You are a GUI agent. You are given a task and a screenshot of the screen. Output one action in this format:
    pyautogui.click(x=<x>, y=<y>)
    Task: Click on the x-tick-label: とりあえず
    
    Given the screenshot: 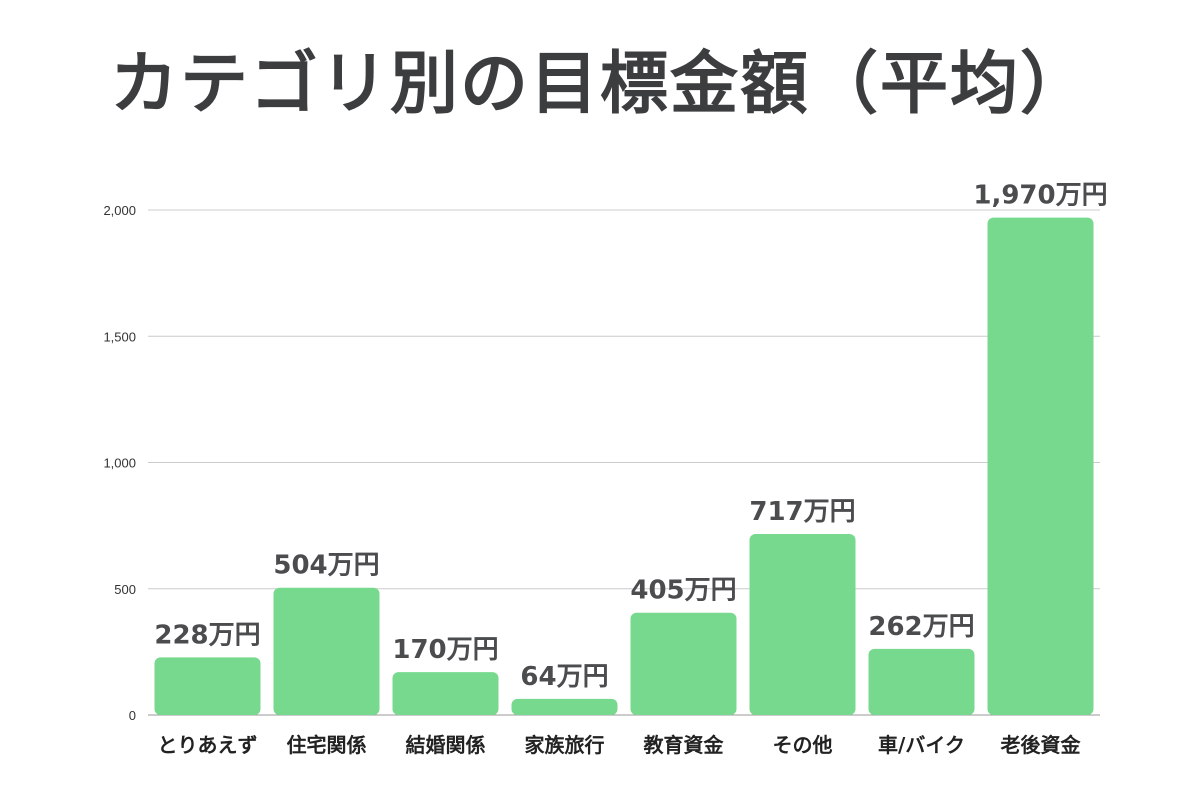 What is the action you would take?
    pyautogui.click(x=208, y=745)
    